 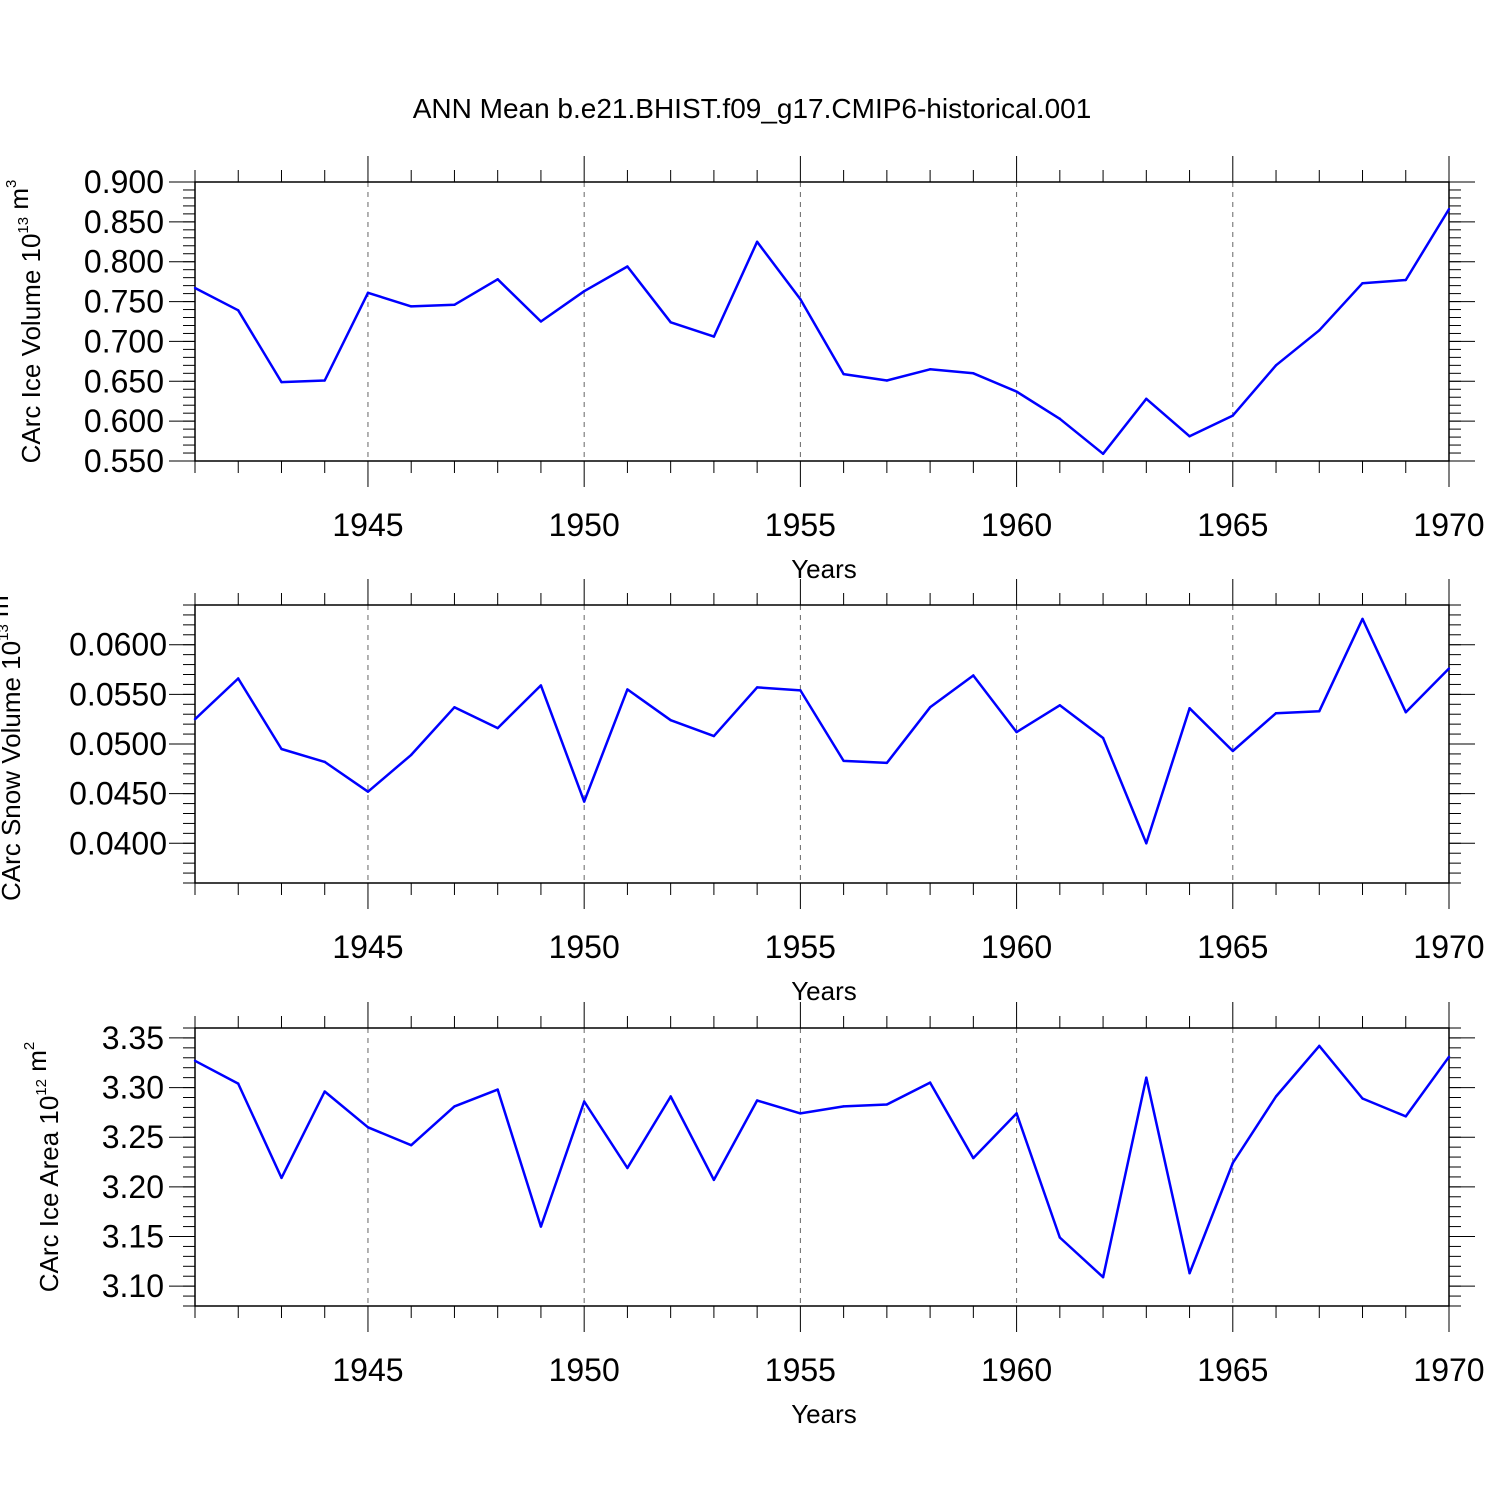 What do you see at coordinates (133, 1038) in the screenshot?
I see `y-tick-label: 3.35` at bounding box center [133, 1038].